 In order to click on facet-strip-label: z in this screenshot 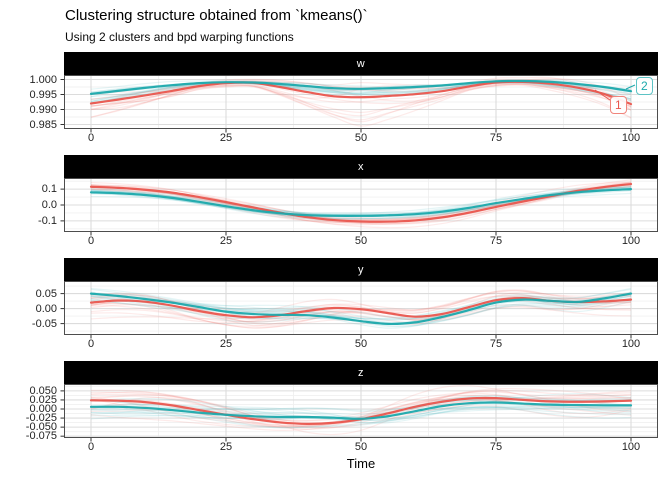, I will do `click(361, 372)`.